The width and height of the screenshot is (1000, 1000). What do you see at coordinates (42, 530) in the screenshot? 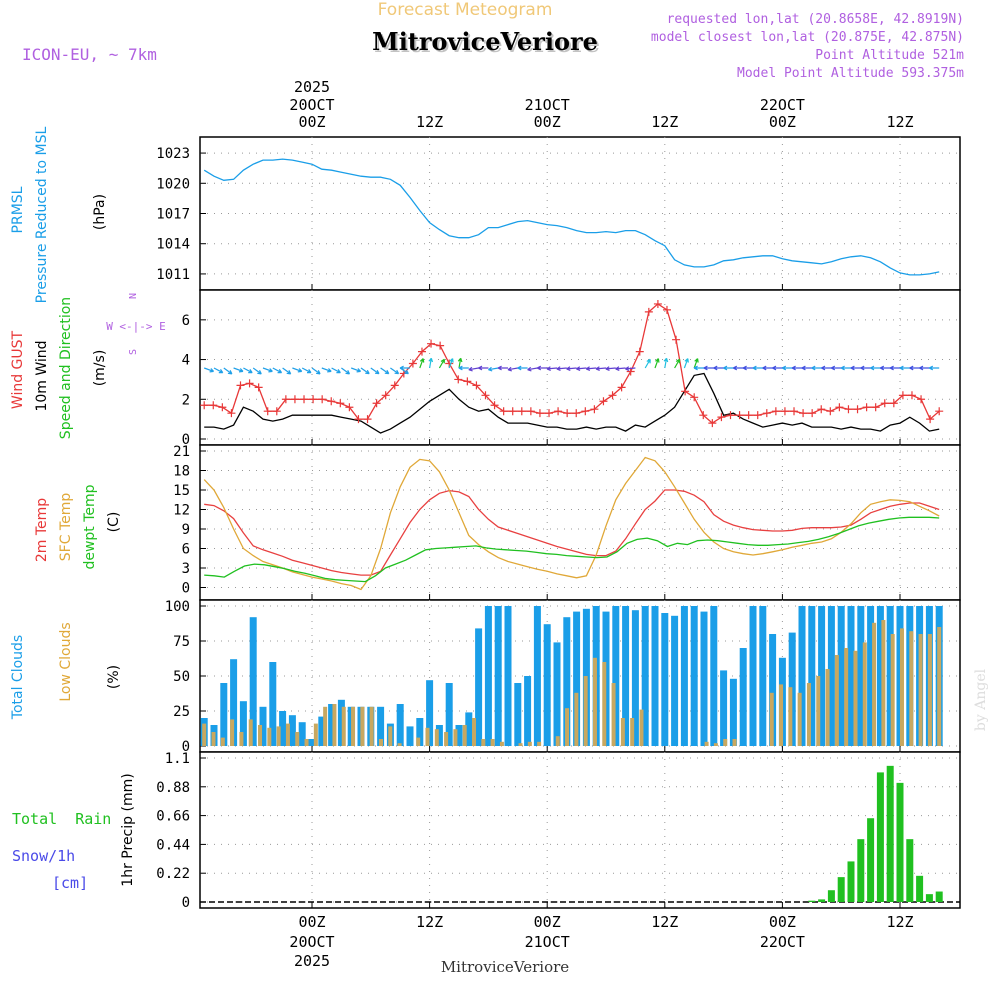
I see `temp-2m-label: 2m Temp` at bounding box center [42, 530].